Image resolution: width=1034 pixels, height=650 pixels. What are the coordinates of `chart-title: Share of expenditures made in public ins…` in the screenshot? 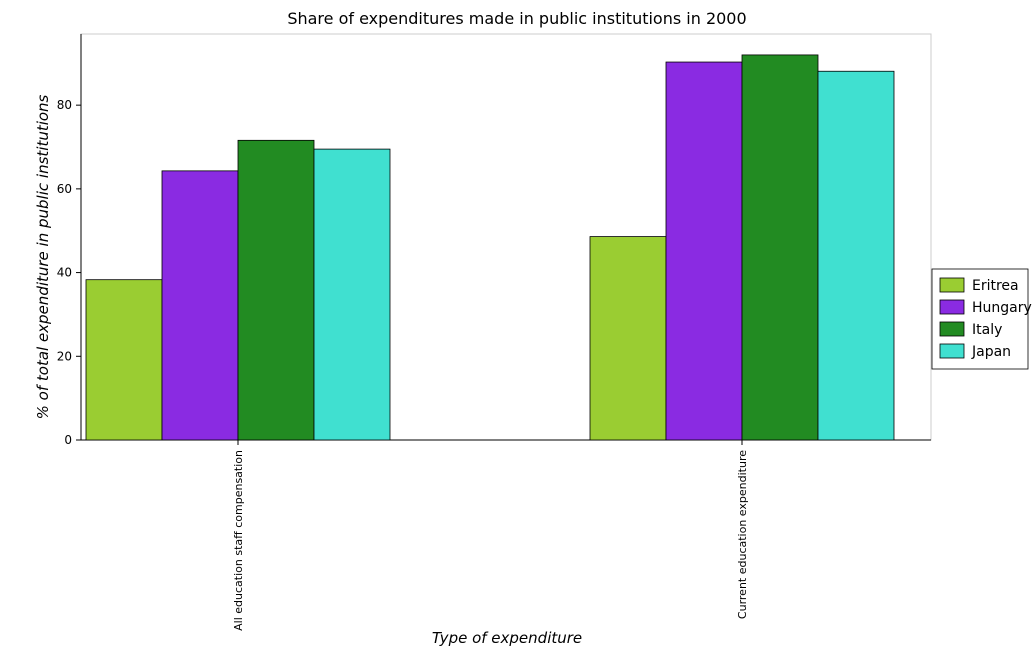 It's located at (516, 18).